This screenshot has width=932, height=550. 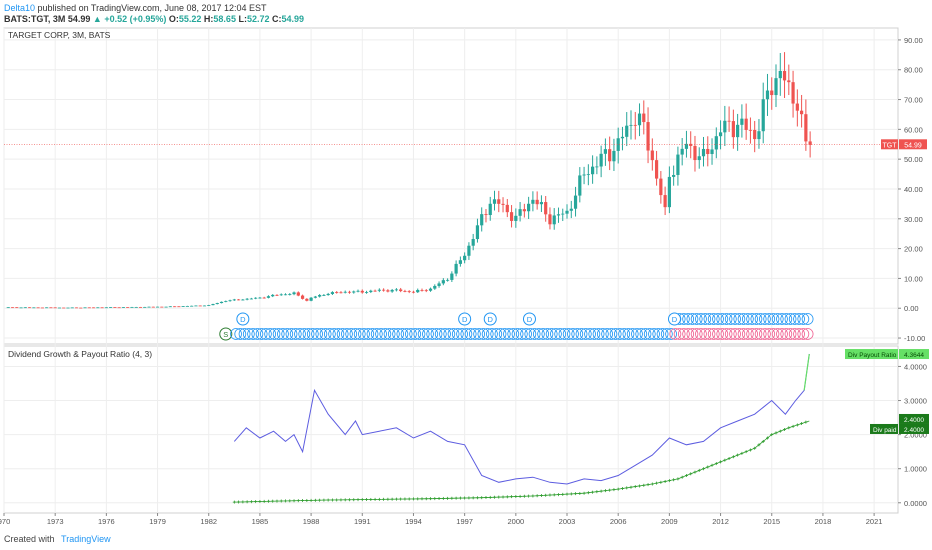 What do you see at coordinates (915, 503) in the screenshot?
I see `indicator-tick-label: 0.0000` at bounding box center [915, 503].